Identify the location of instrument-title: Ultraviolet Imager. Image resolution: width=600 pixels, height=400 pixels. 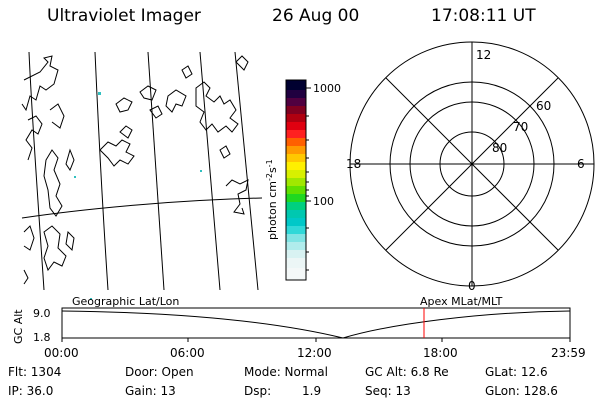
(124, 16).